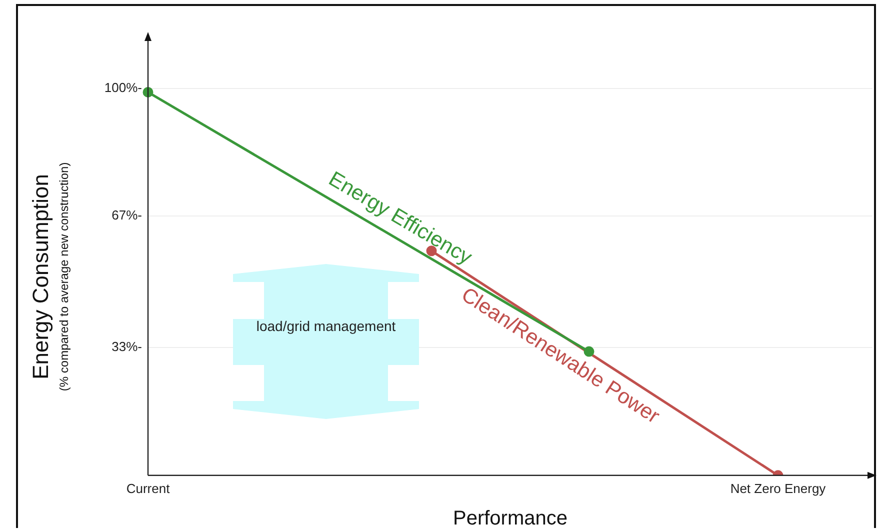 The image size is (879, 531). What do you see at coordinates (123, 87) in the screenshot?
I see `y-tick-label: 100%-` at bounding box center [123, 87].